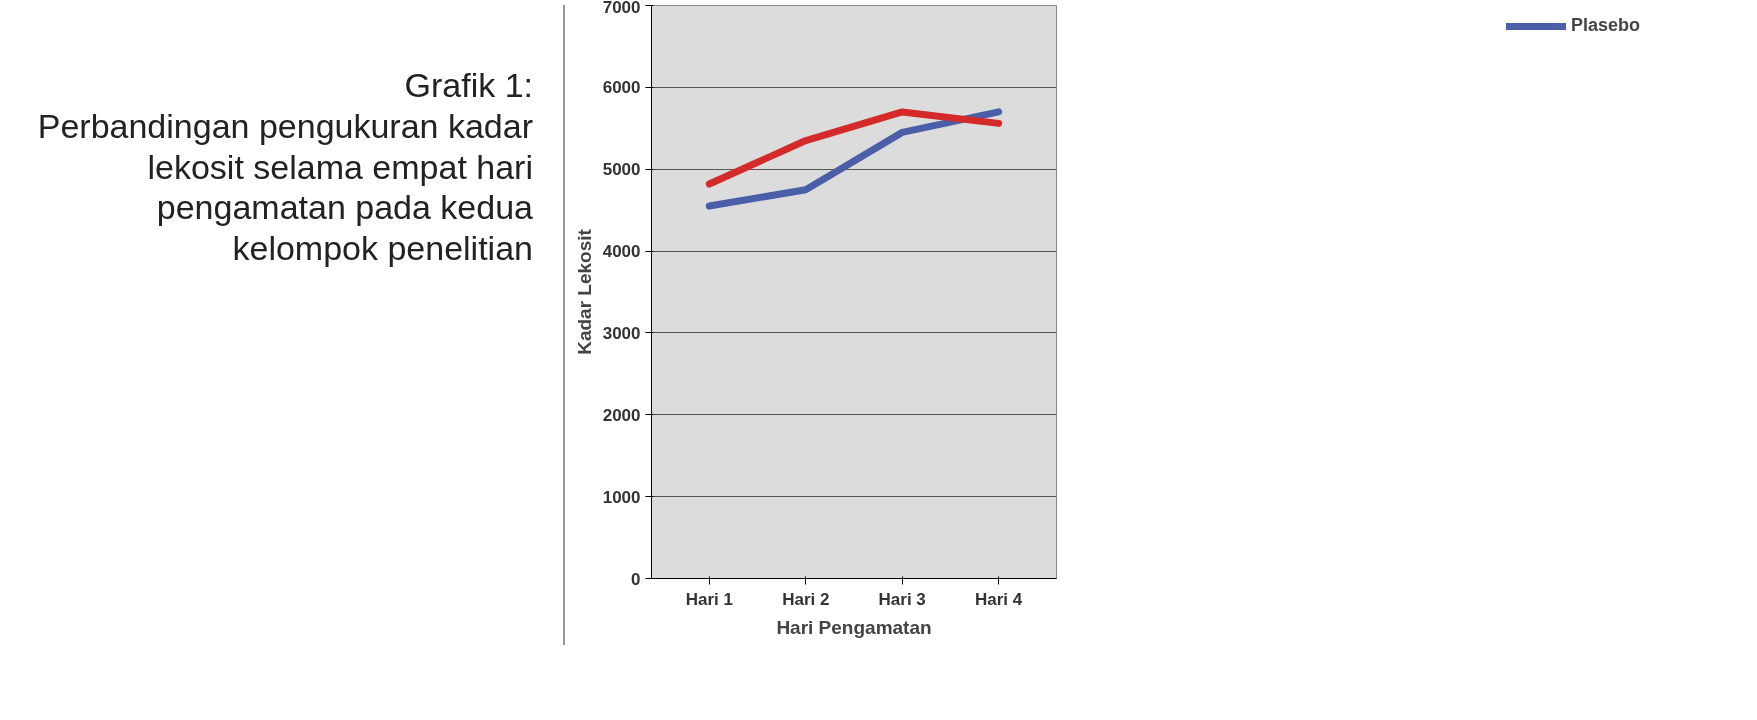  What do you see at coordinates (285, 187) in the screenshot?
I see `text: Perbandingan pengukuran kadar lekosit selama empat hari pengamatan pada kedua kelompok penelitian` at bounding box center [285, 187].